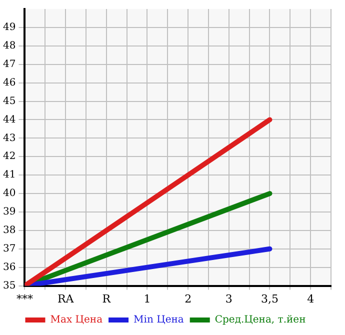  I want to click on x-tick-label: 4, so click(310, 299).